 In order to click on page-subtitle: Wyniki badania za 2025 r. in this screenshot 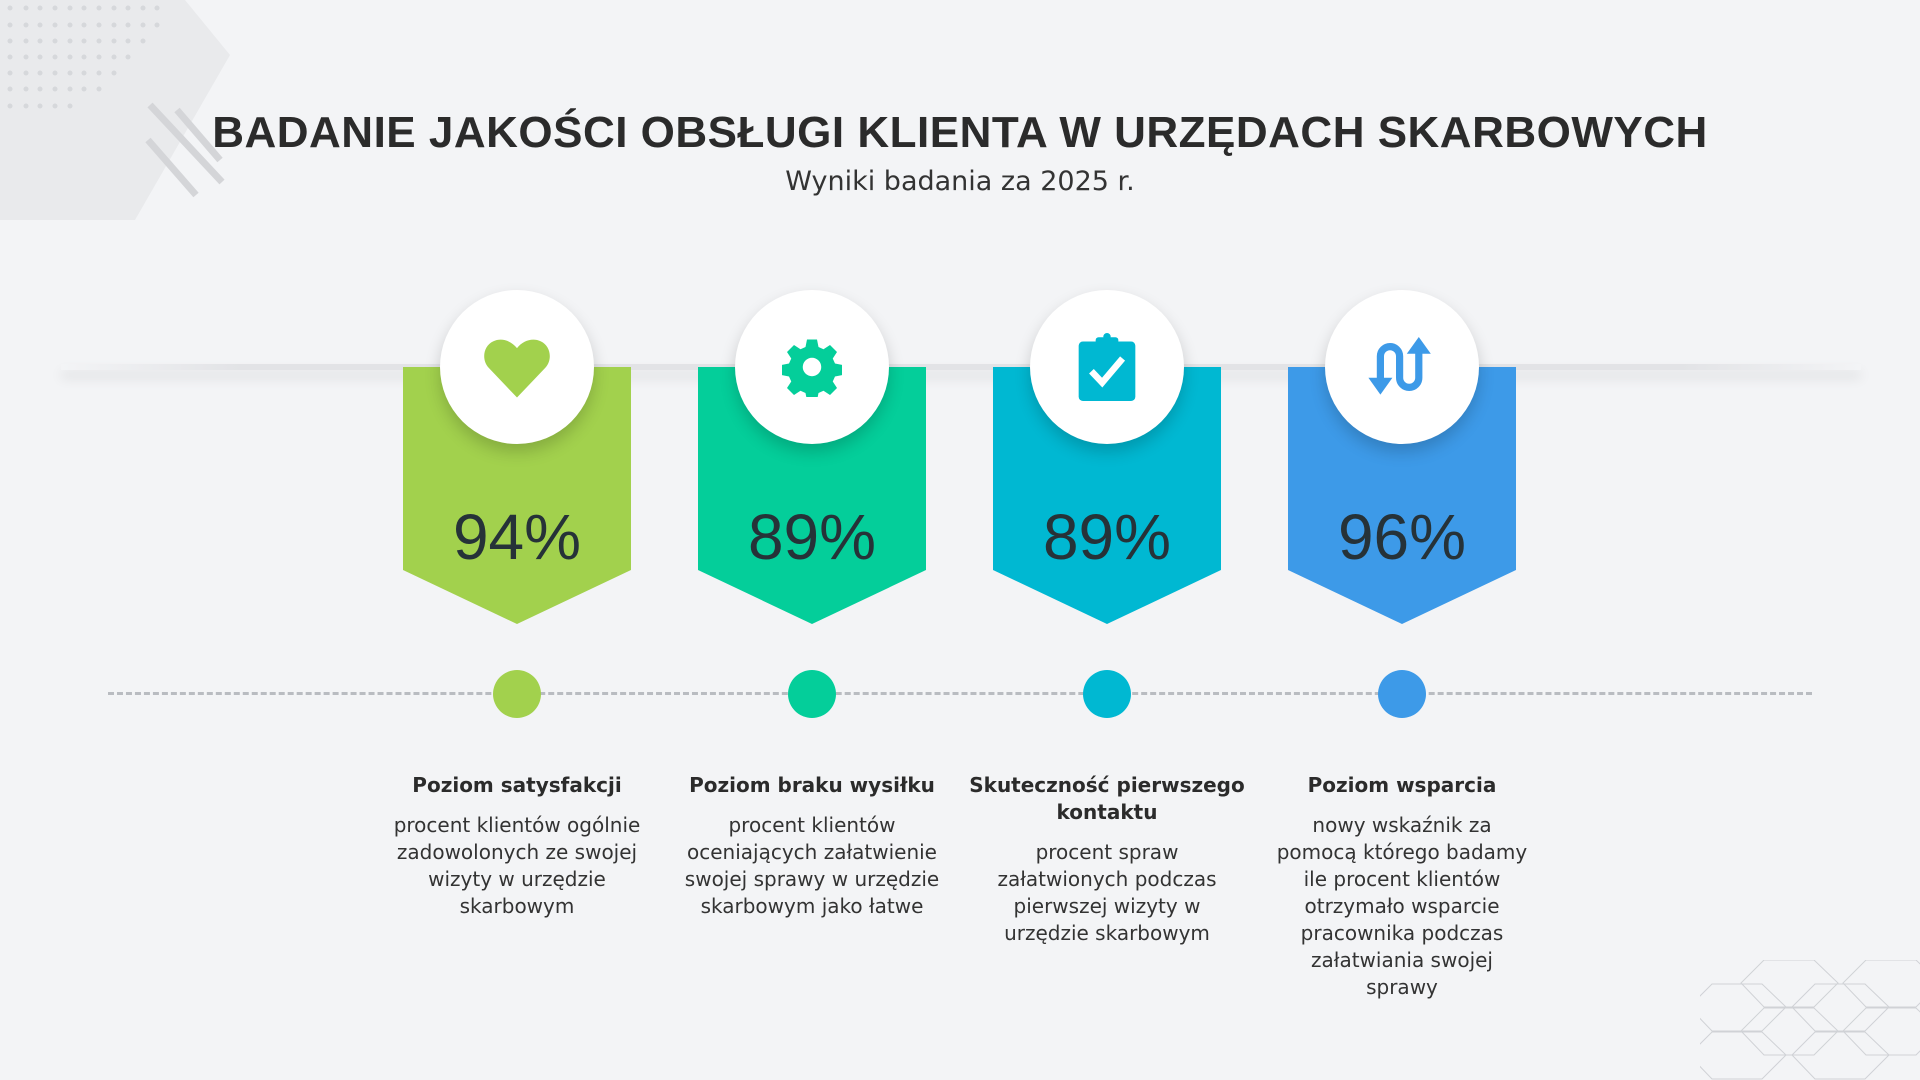, I will do `click(960, 181)`.